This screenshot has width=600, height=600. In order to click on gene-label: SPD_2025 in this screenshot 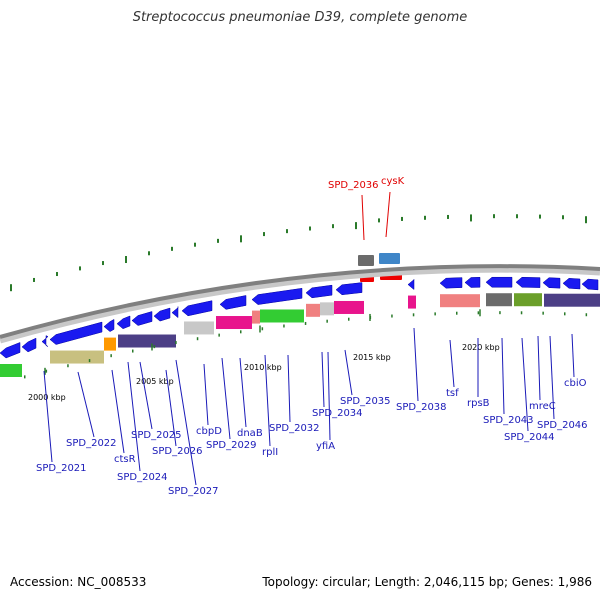, I will do `click(156, 435)`.